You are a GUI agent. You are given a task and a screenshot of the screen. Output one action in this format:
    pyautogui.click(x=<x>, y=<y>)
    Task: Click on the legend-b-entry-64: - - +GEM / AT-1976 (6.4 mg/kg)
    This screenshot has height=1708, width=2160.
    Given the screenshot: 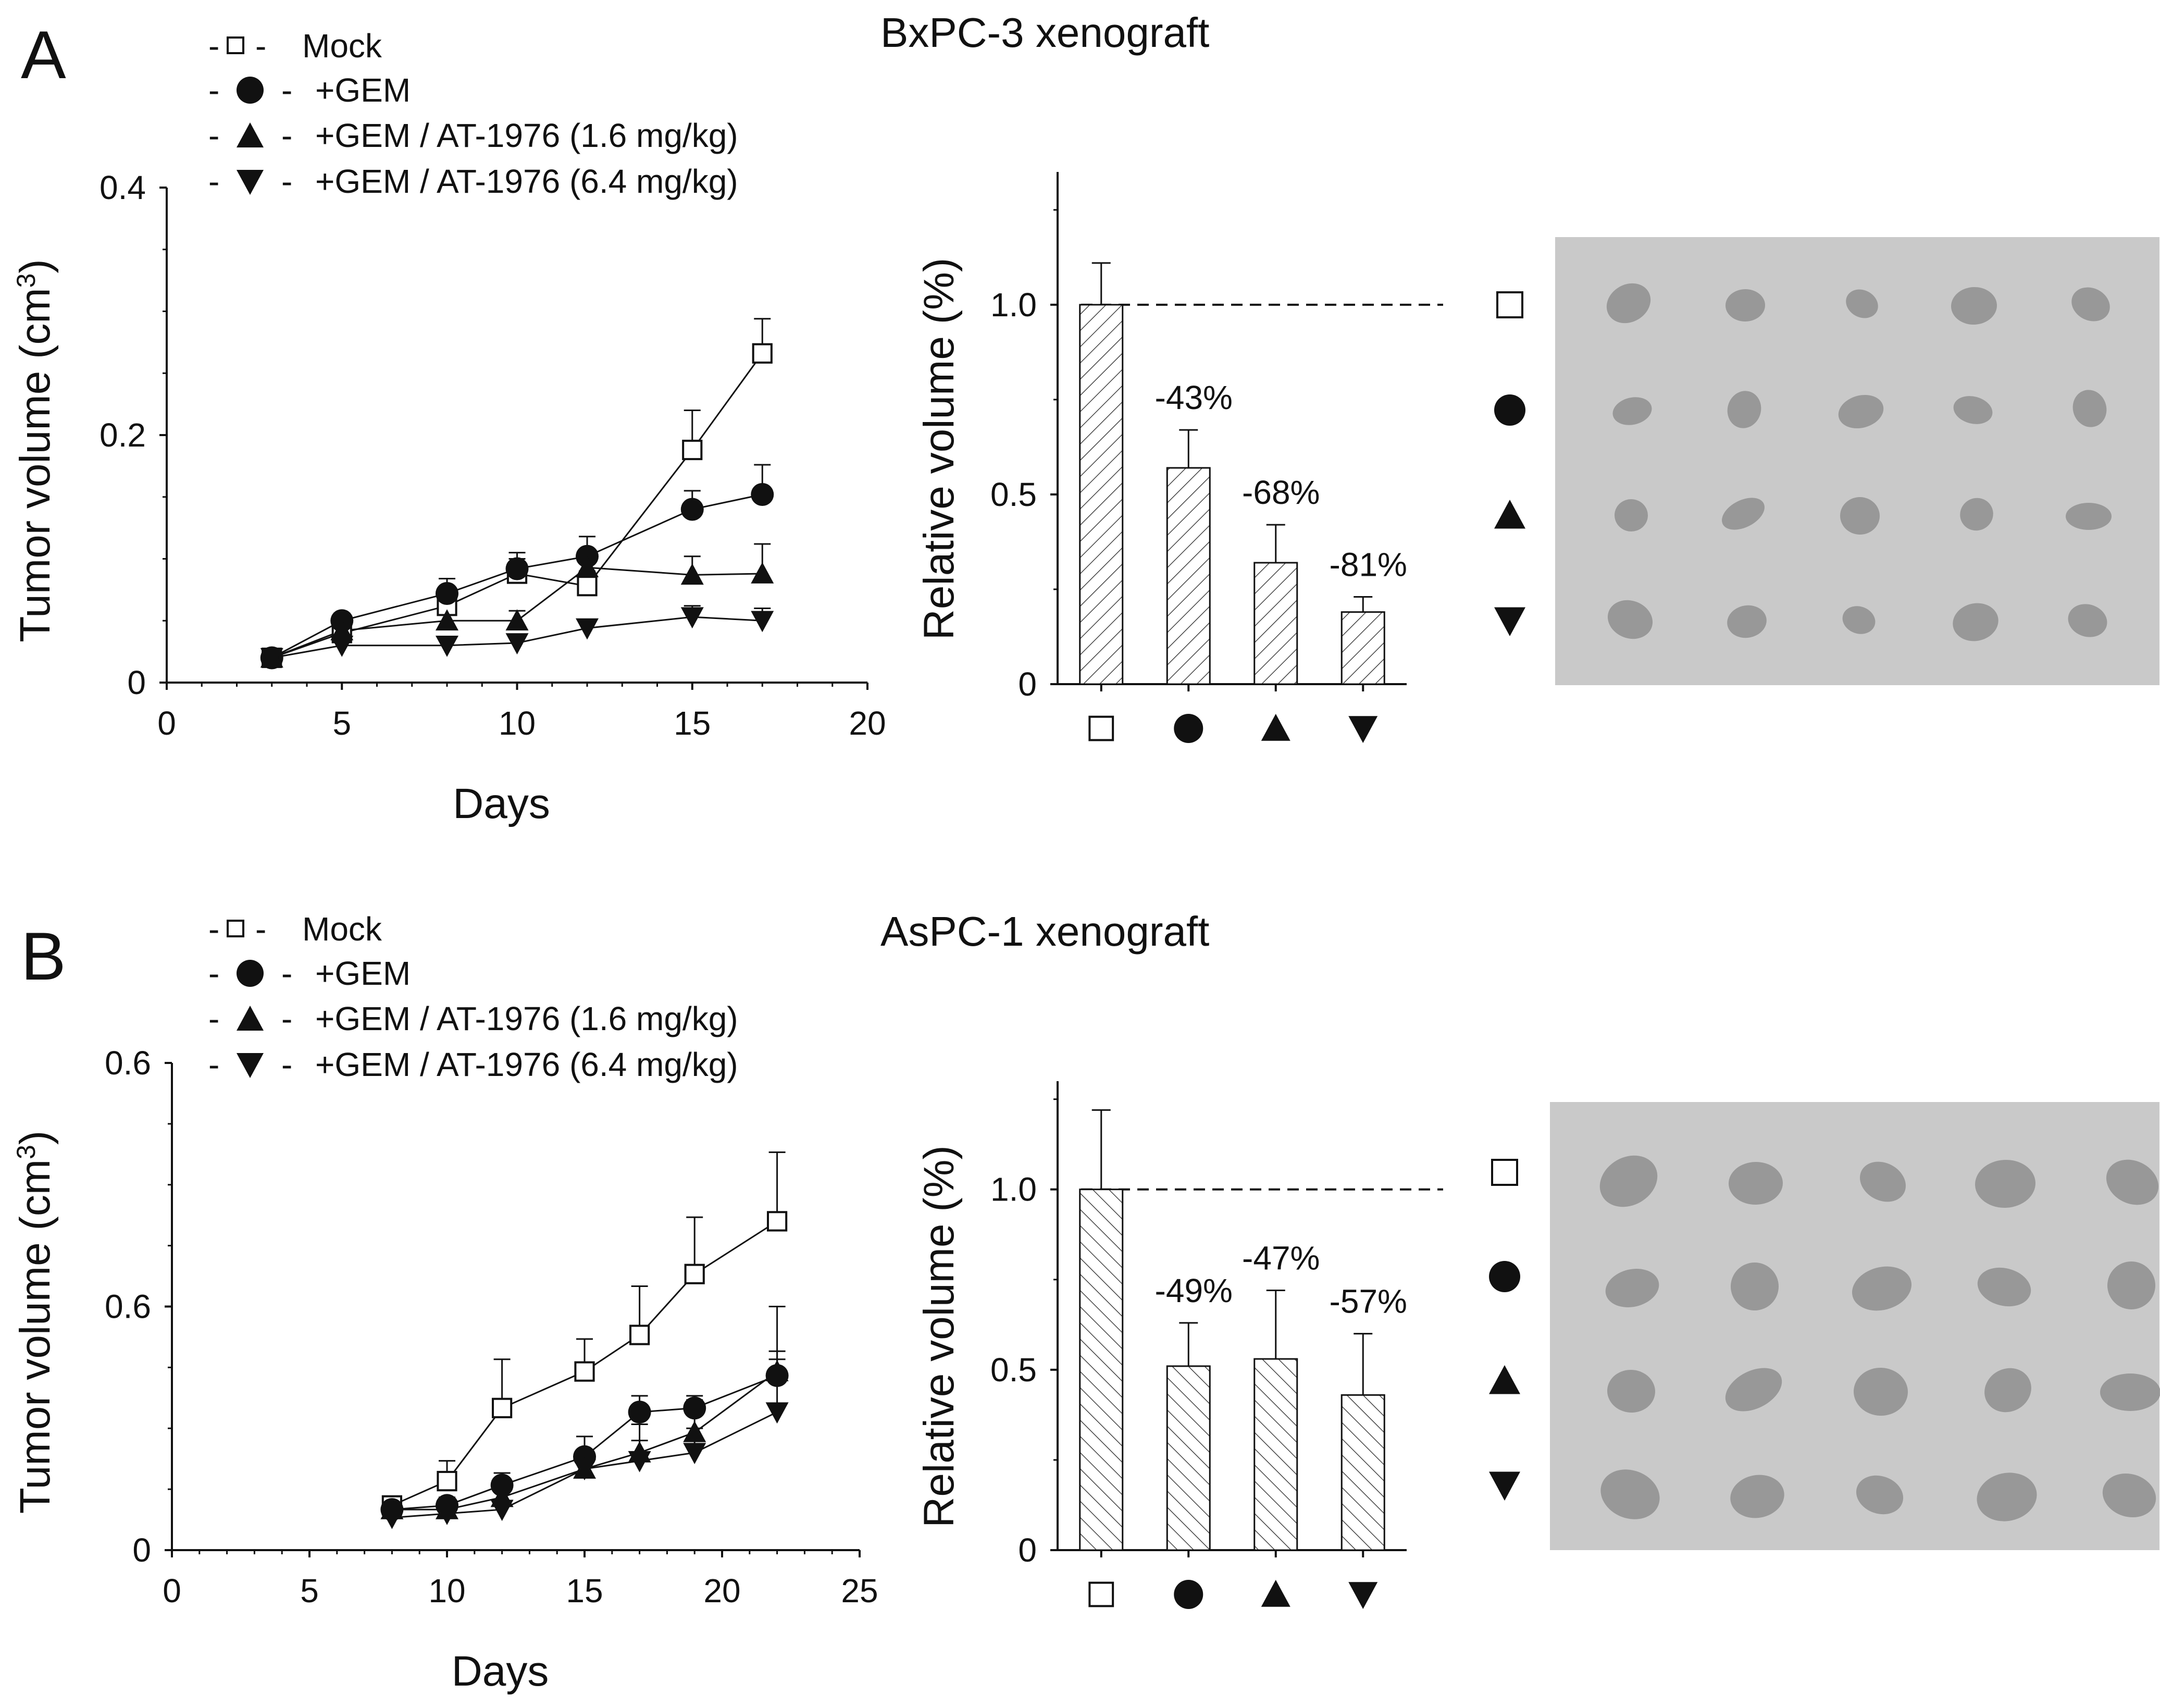 What is the action you would take?
    pyautogui.click(x=473, y=1064)
    